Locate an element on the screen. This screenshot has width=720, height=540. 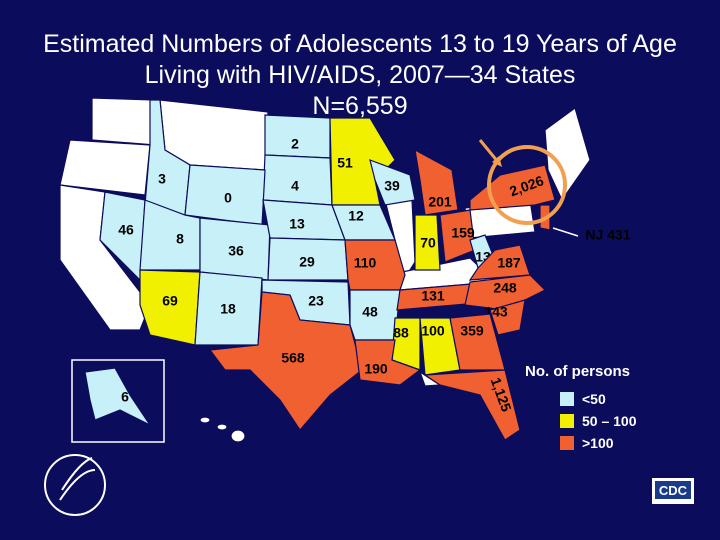
state-value: 12 is located at coordinates (356, 216).